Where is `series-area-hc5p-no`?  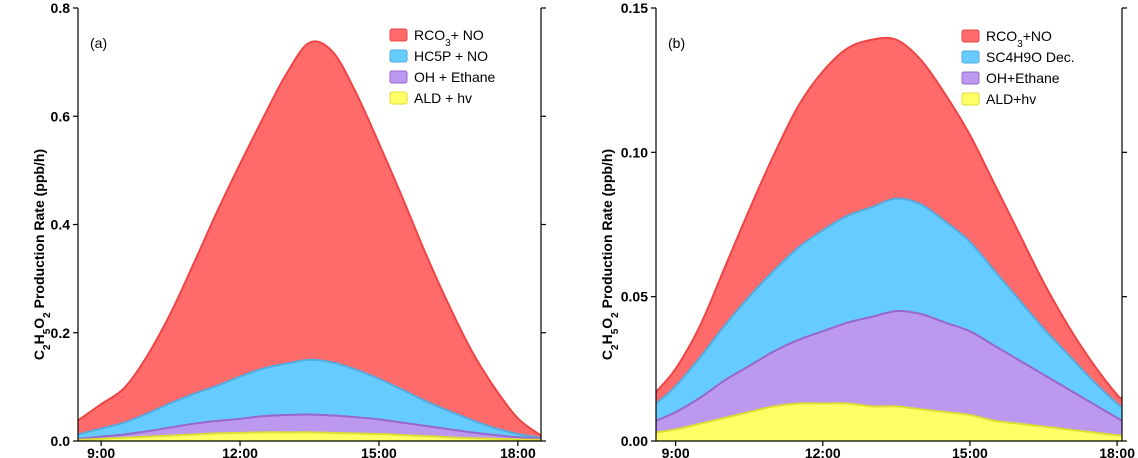 series-area-hc5p-no is located at coordinates (309, 399).